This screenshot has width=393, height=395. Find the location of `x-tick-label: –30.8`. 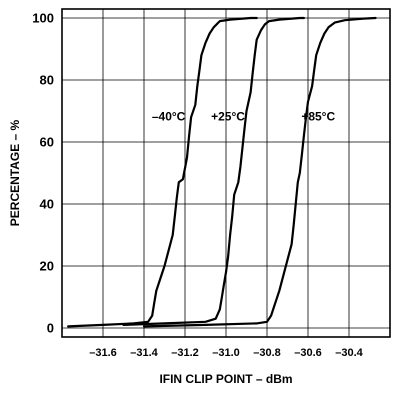

x-tick-label: –30.8 is located at coordinates (267, 353).